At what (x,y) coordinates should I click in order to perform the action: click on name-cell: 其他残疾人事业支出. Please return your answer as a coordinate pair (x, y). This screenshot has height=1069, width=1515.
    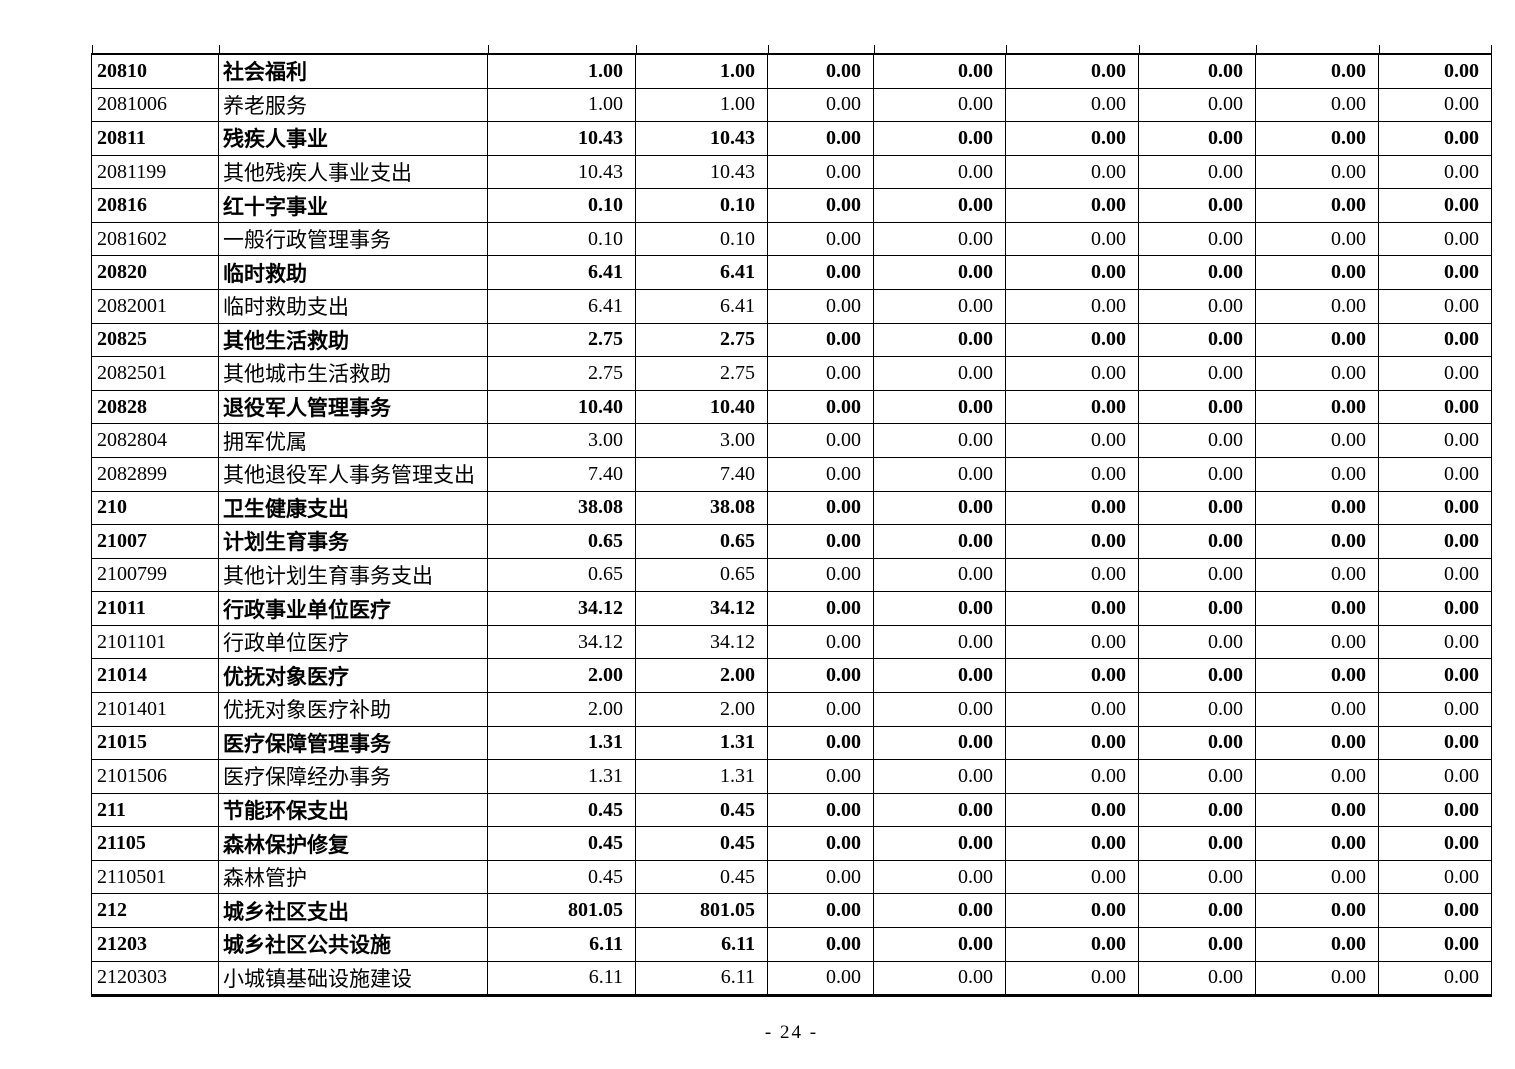
    Looking at the image, I should click on (353, 172).